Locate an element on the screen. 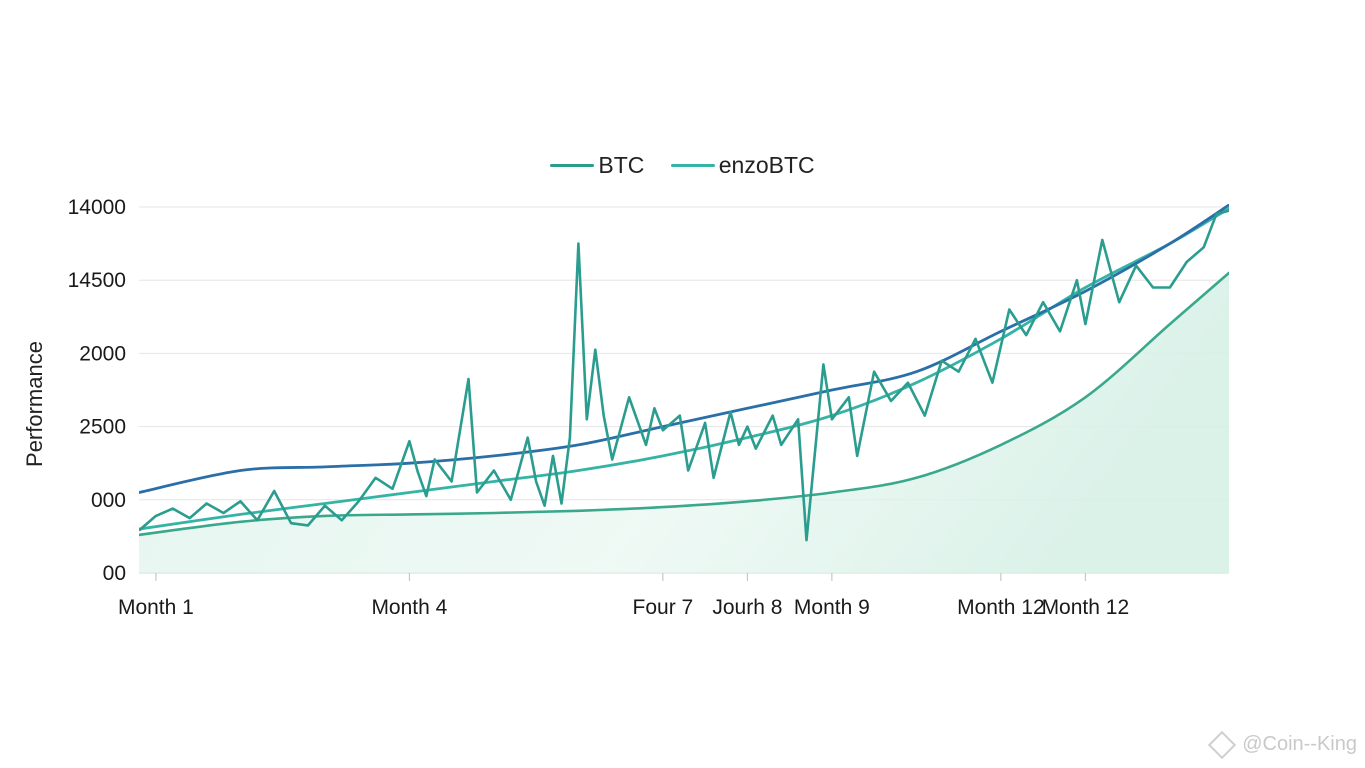 This screenshot has width=1365, height=768. diamond-logo-icon is located at coordinates (1222, 744).